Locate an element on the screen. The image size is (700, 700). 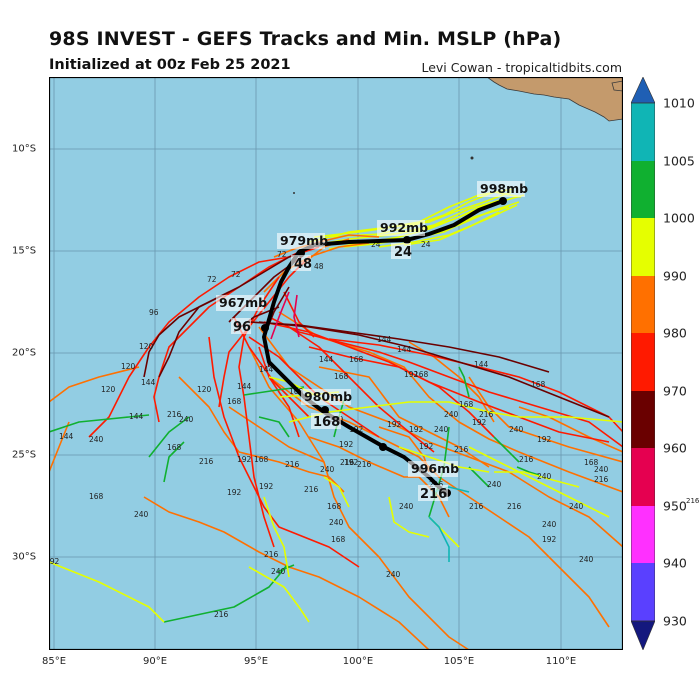
label-48h-mslp: 979mb is located at coordinates (304, 240).